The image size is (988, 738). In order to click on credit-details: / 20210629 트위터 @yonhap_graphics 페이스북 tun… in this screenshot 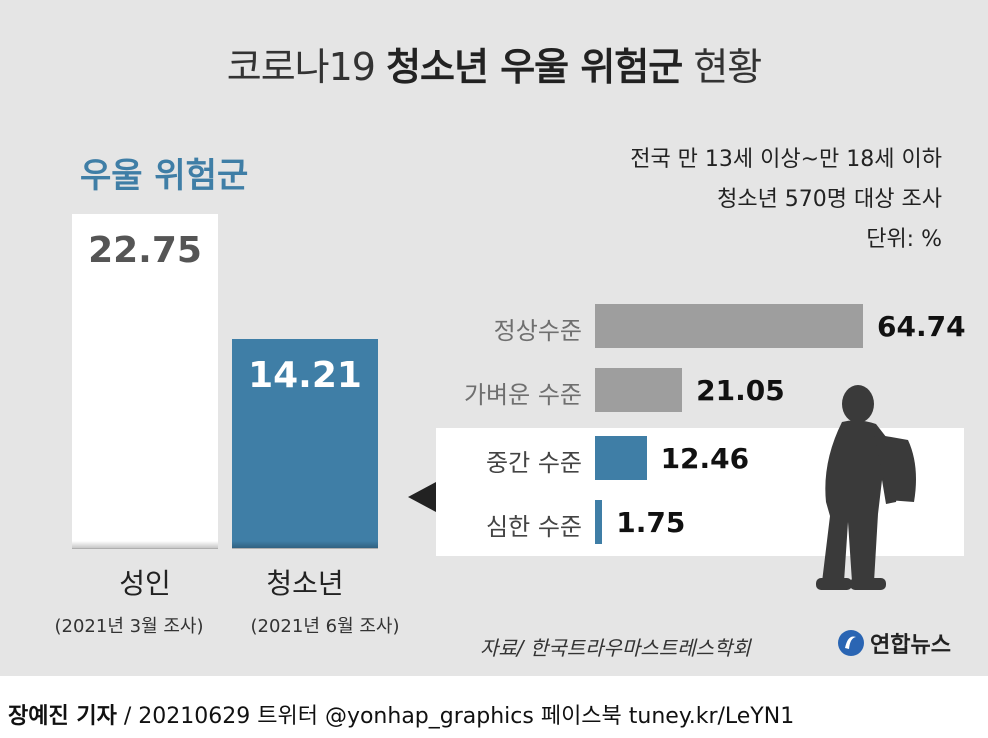, I will do `click(455, 716)`.